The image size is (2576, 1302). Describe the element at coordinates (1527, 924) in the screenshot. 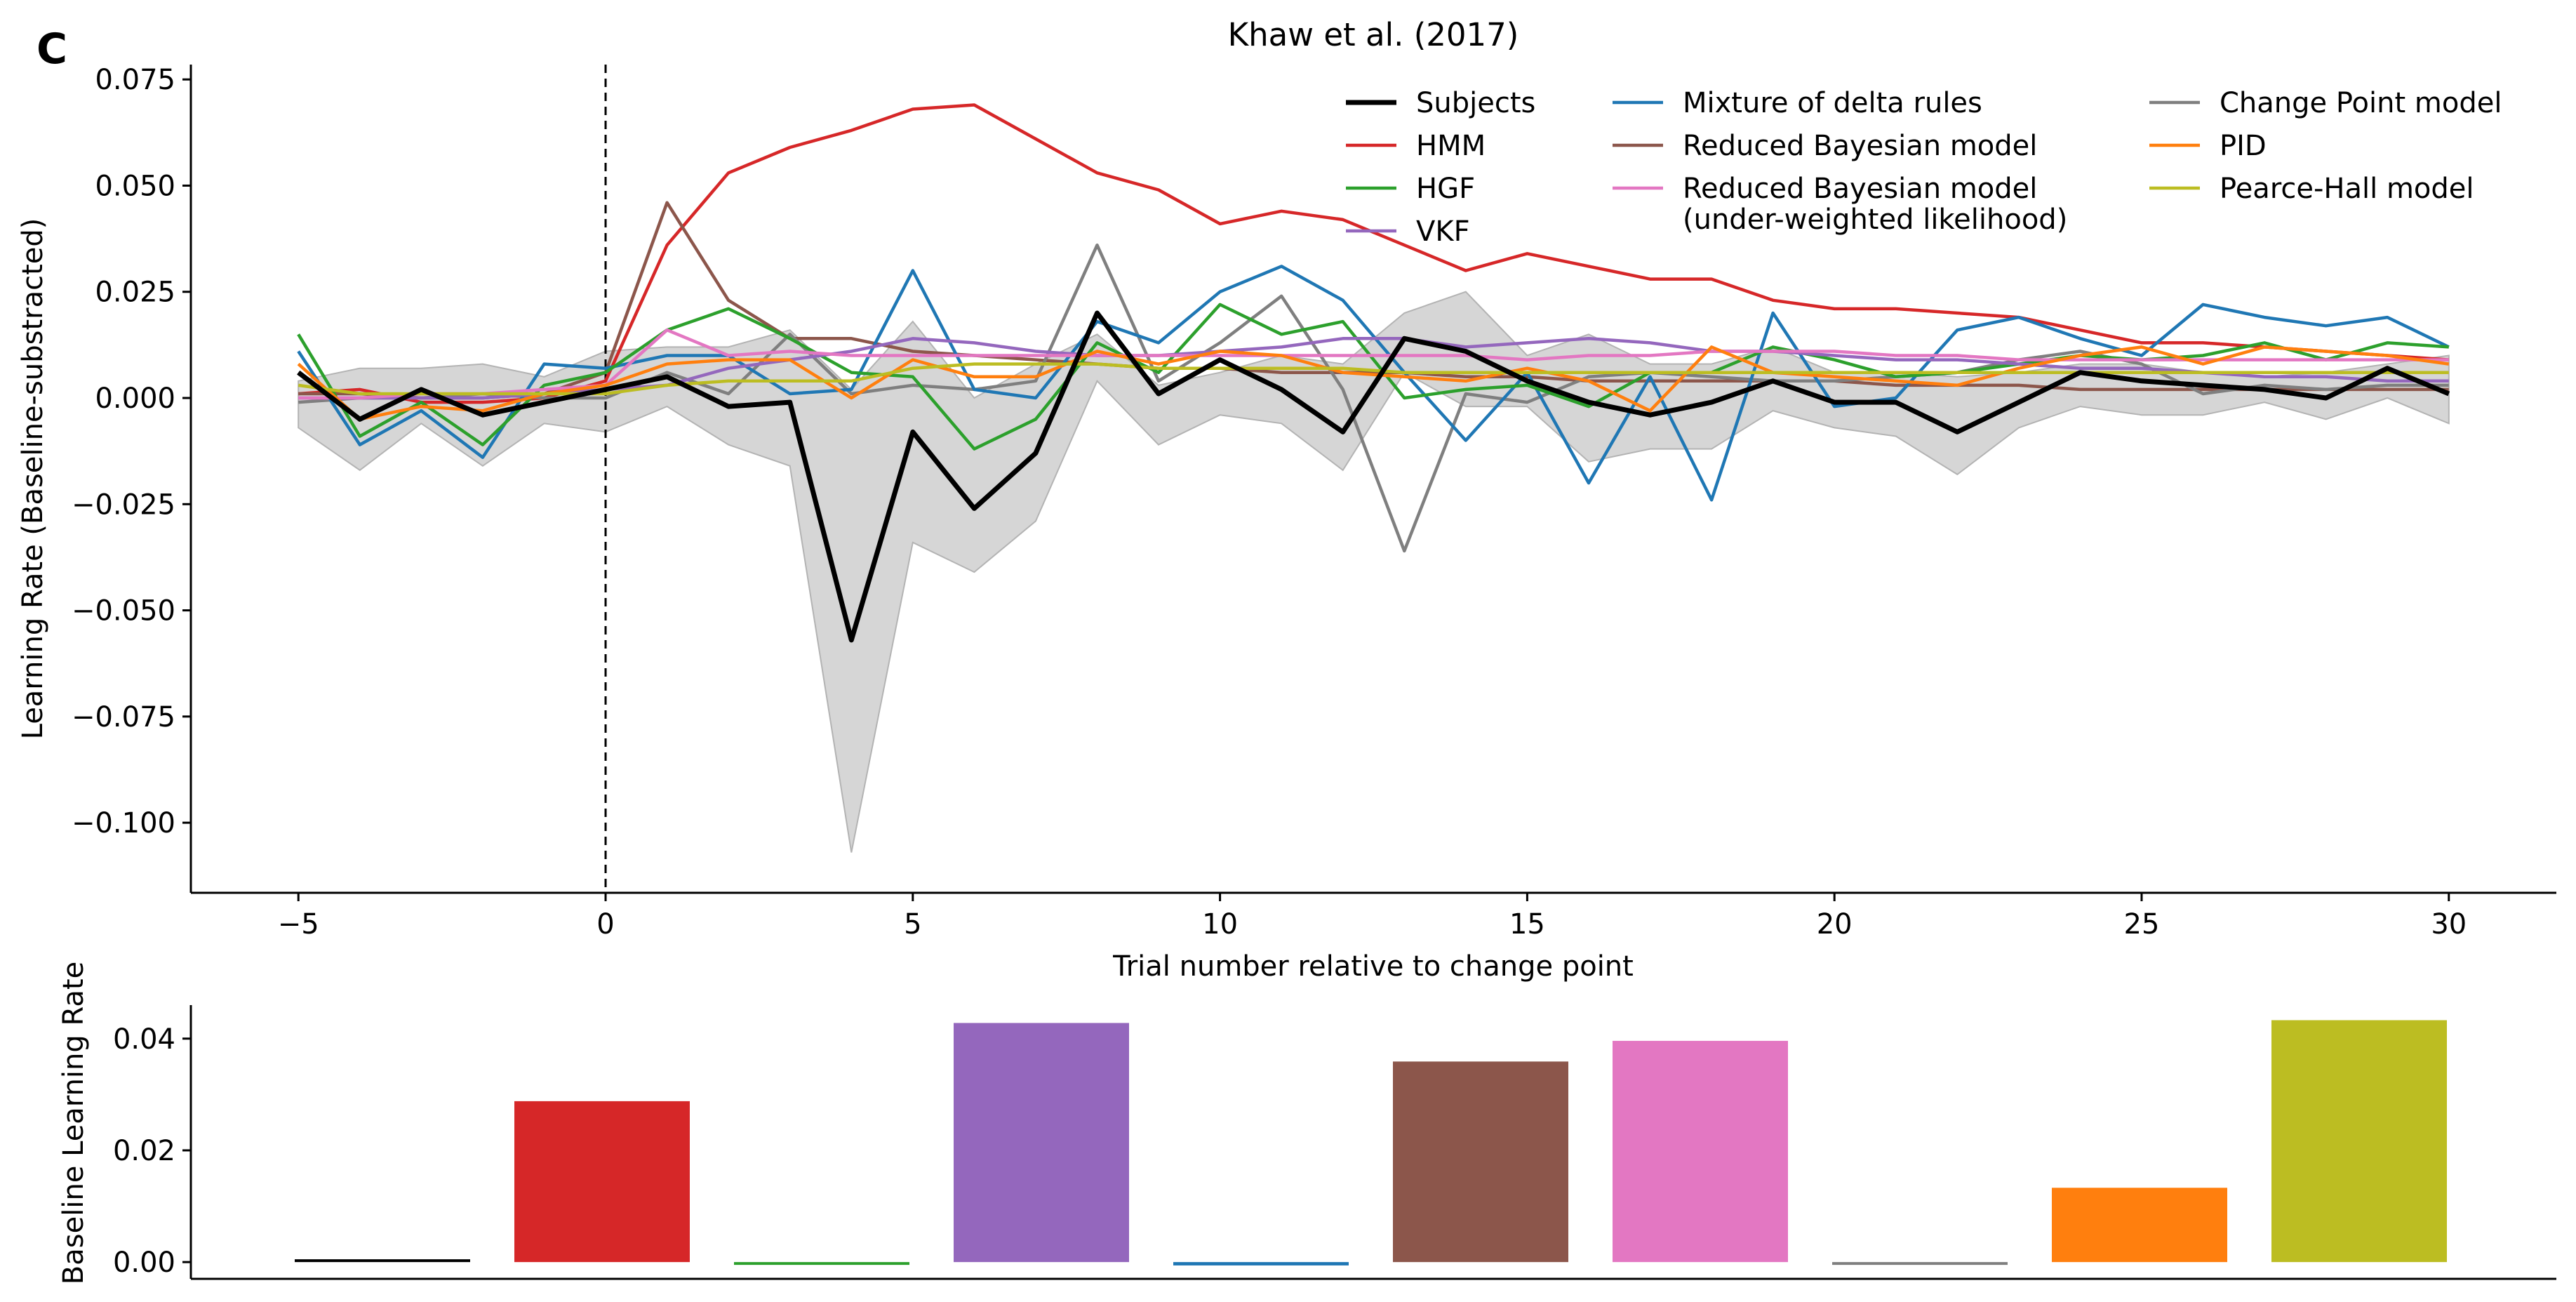

I see `x-tick-label: 15` at that location.